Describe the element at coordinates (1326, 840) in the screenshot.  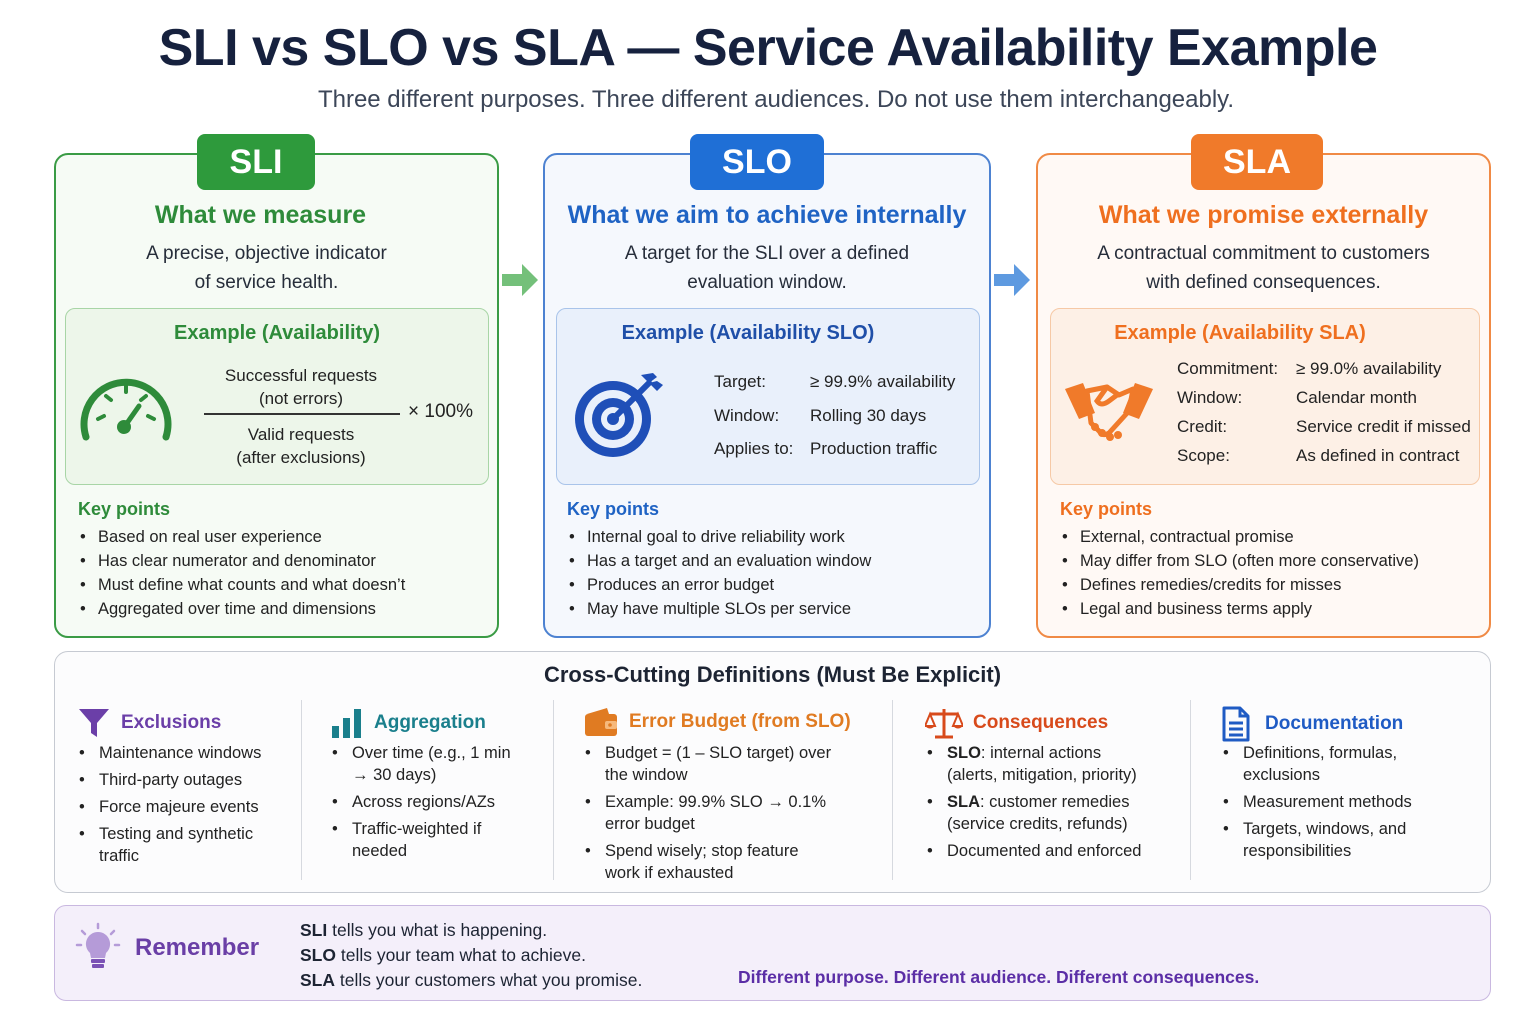
I see `list-item: Targets, windows, and responsibilities` at that location.